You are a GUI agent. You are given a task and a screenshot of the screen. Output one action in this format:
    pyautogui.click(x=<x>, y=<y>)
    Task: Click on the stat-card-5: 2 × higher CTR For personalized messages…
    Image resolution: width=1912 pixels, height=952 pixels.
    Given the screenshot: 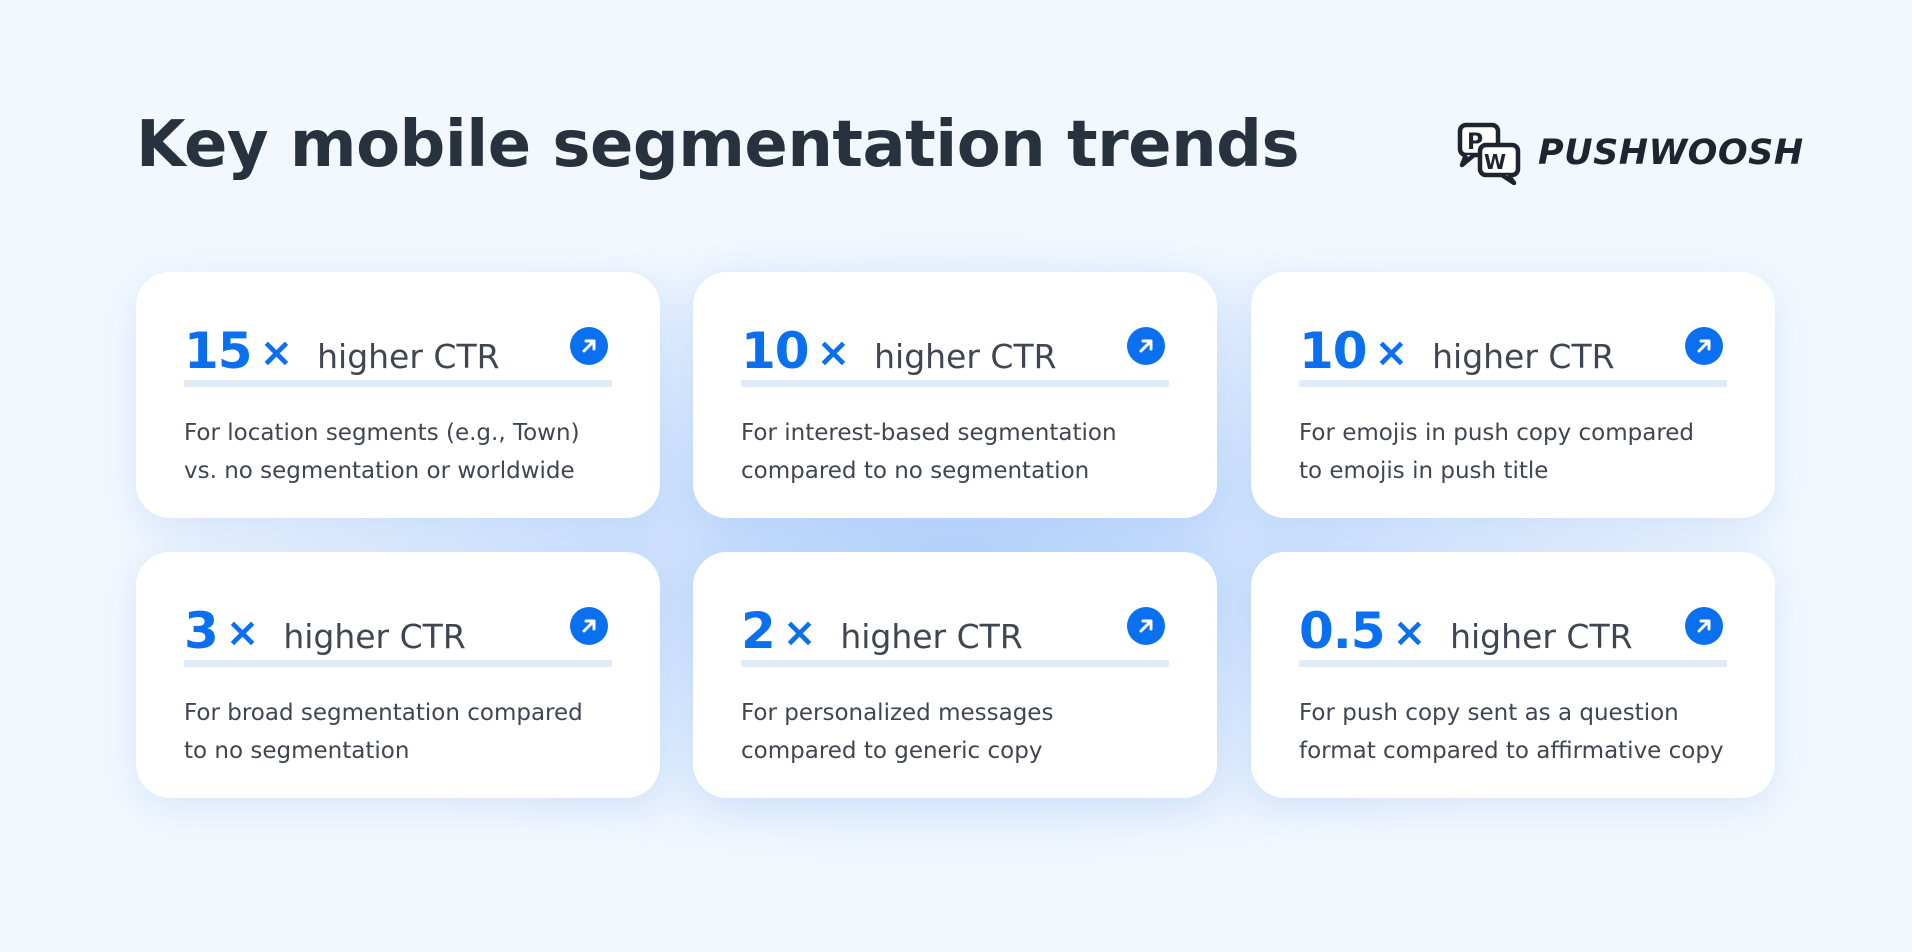 What is the action you would take?
    pyautogui.click(x=955, y=675)
    